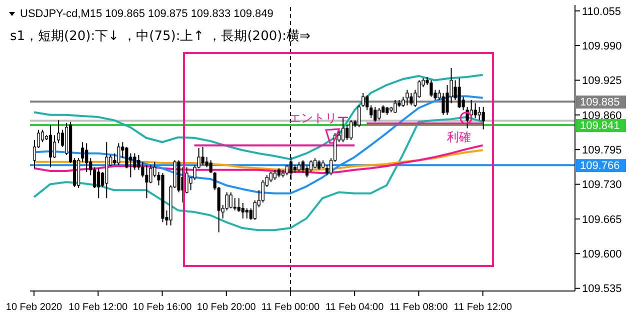 The width and height of the screenshot is (636, 320). I want to click on y-tick-label: 110.055, so click(601, 12).